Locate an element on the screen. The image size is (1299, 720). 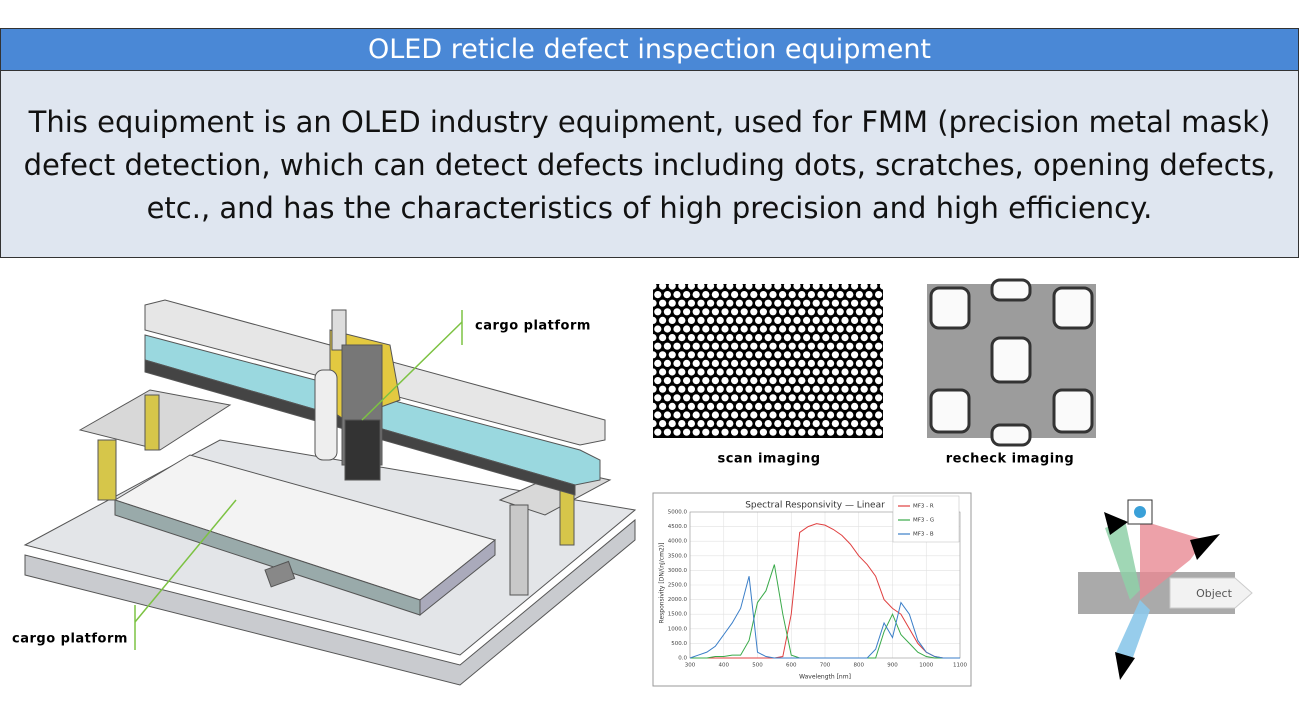
x-tick-label: 700 is located at coordinates (825, 666).